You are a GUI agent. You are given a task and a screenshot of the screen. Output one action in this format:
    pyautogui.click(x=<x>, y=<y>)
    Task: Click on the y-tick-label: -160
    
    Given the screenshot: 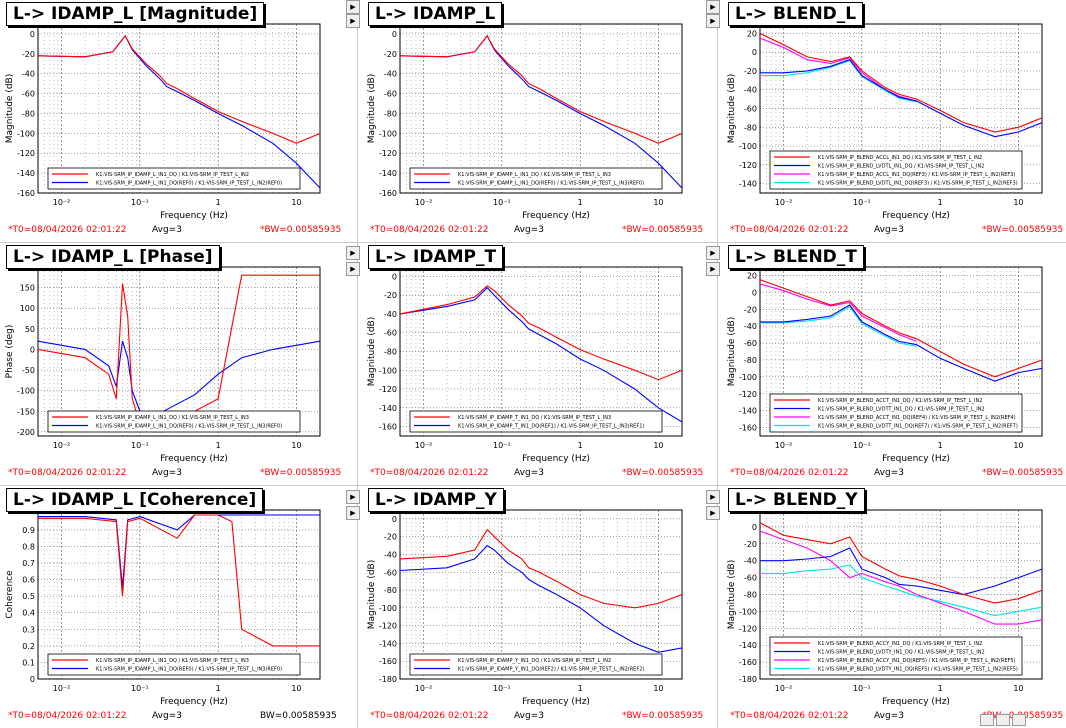 What is the action you would take?
    pyautogui.click(x=26, y=193)
    